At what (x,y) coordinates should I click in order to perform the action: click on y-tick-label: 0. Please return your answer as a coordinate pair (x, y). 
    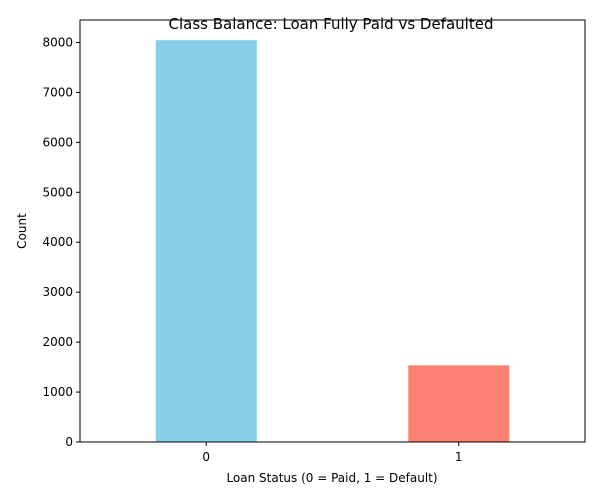
    Looking at the image, I should click on (69, 442).